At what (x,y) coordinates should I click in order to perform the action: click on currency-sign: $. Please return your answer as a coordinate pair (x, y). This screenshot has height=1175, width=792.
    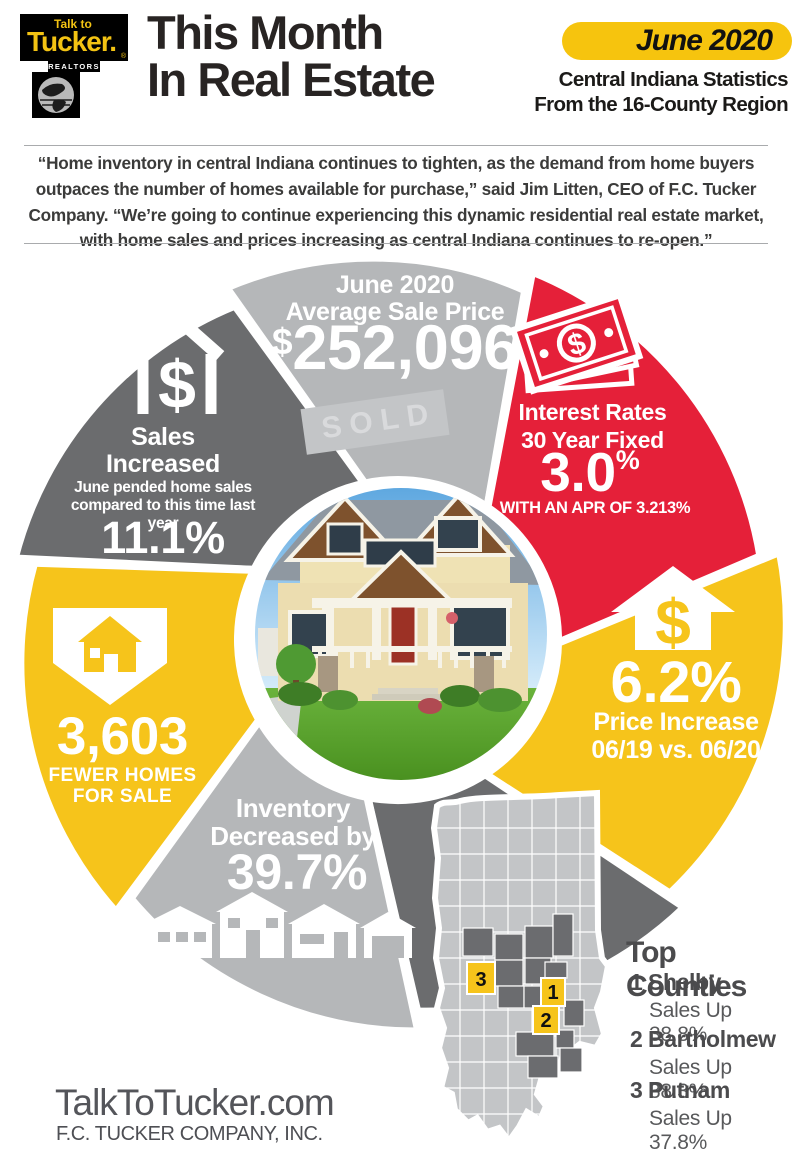
    Looking at the image, I should click on (282, 341).